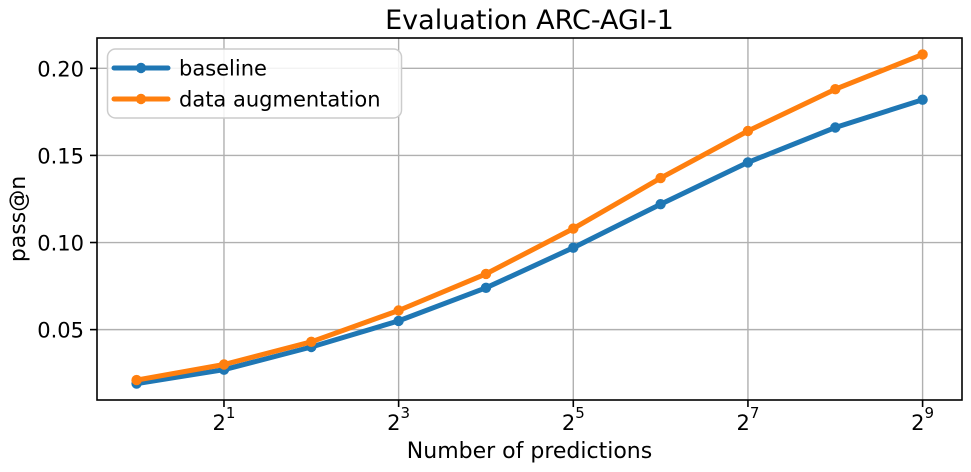 The width and height of the screenshot is (971, 472). Describe the element at coordinates (398, 419) in the screenshot. I see `x-tick-label: 23` at that location.